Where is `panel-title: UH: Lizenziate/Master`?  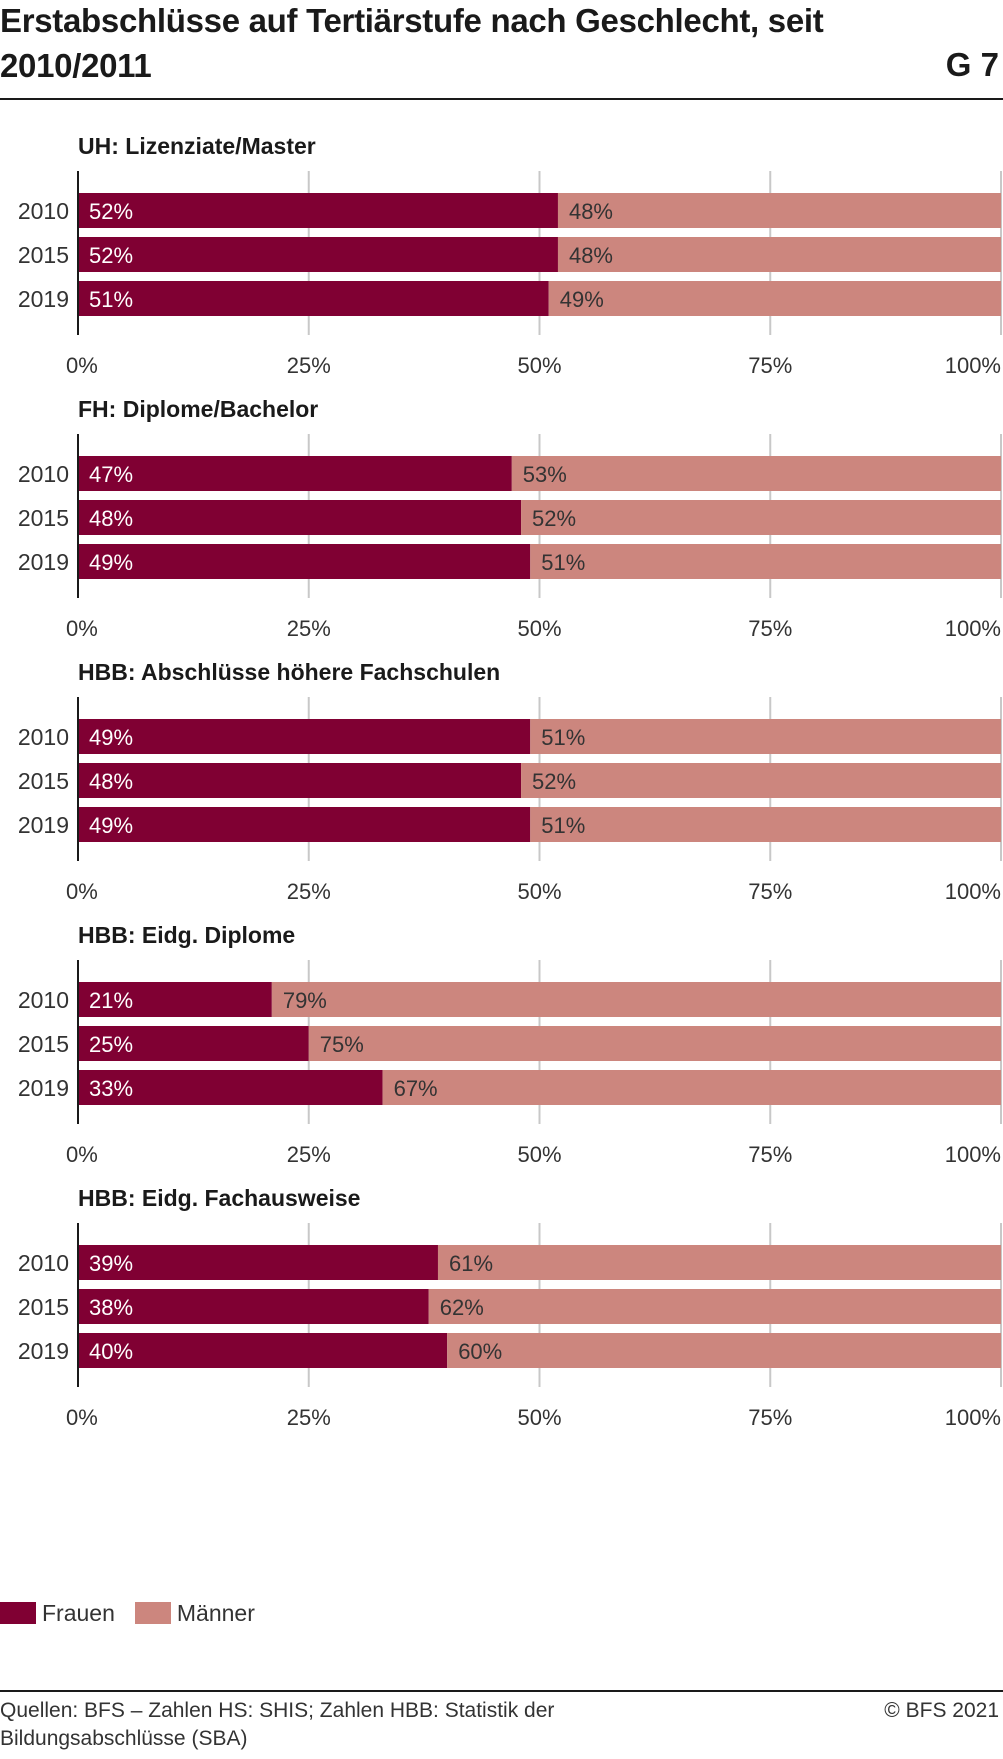 panel-title: UH: Lizenziate/Master is located at coordinates (197, 146).